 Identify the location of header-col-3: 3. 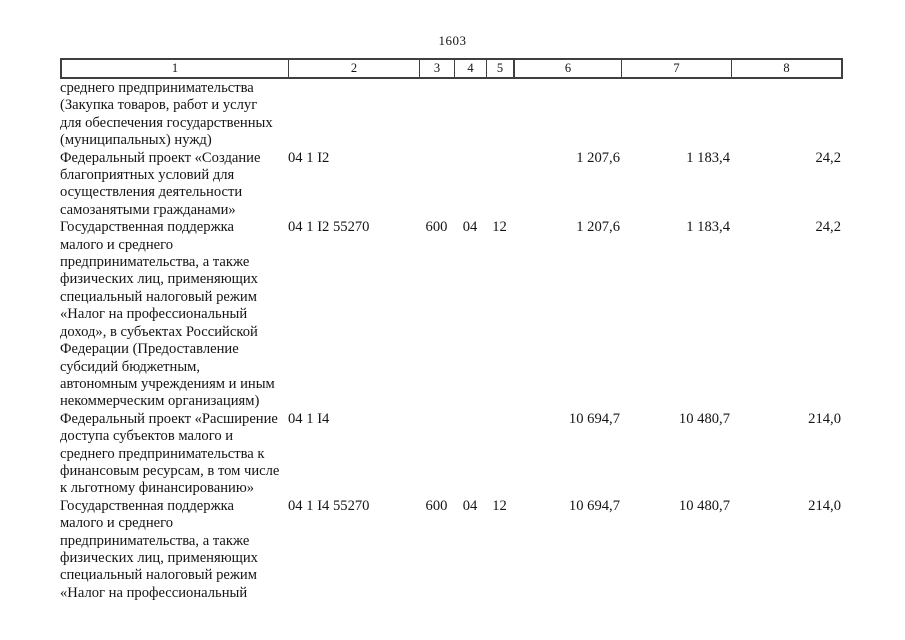
(437, 68).